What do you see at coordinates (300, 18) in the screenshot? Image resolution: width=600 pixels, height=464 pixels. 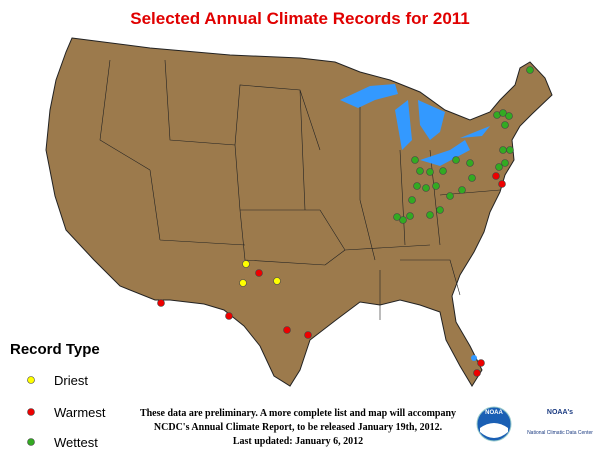 I see `title: Selected Annual Climate Records for 2011` at bounding box center [300, 18].